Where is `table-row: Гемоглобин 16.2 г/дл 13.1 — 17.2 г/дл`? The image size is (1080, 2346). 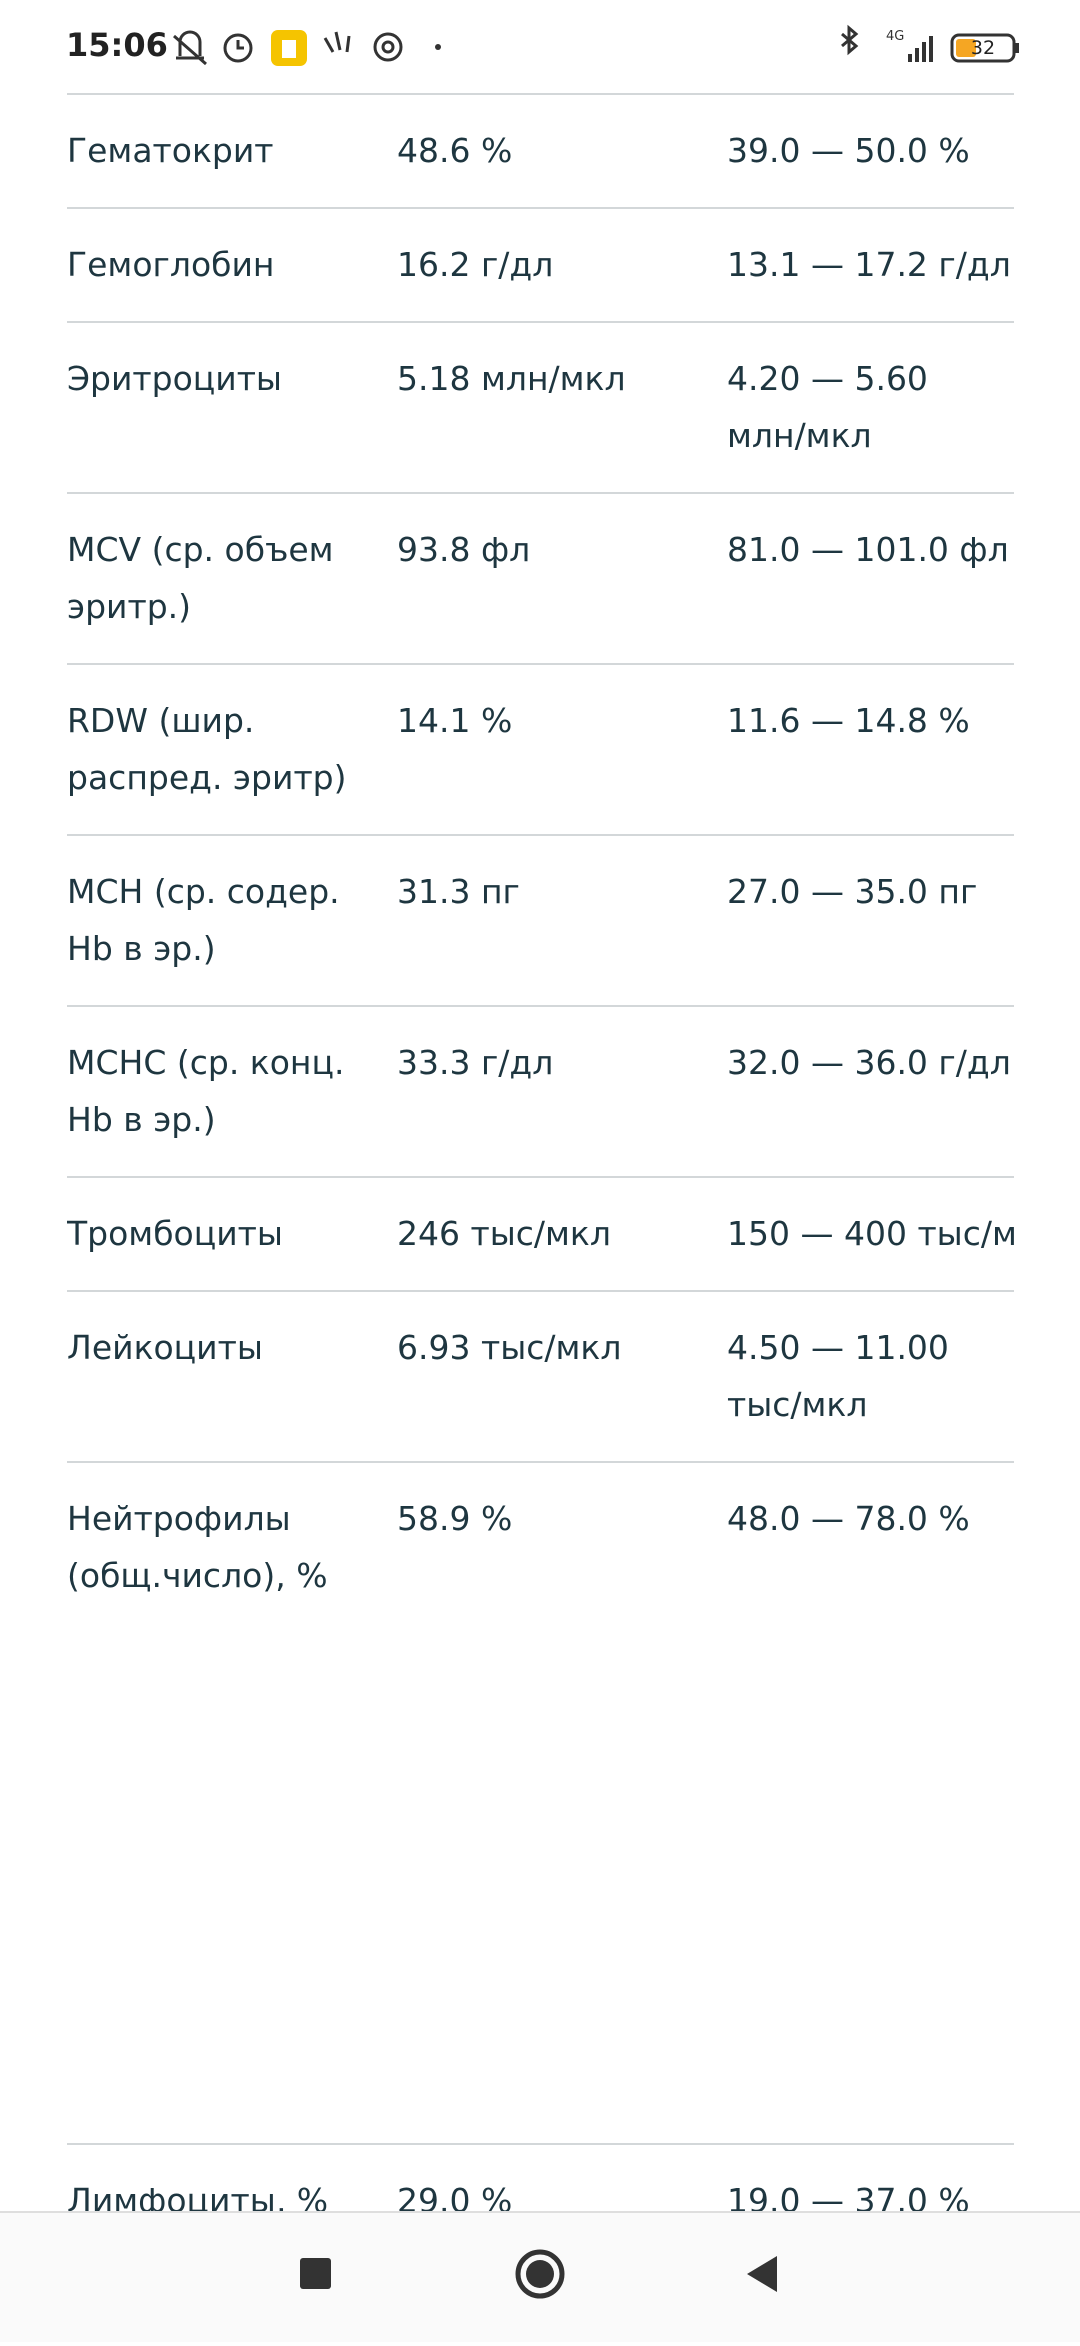 table-row: Гемоглобин 16.2 г/дл 13.1 — 17.2 г/дл is located at coordinates (540, 264).